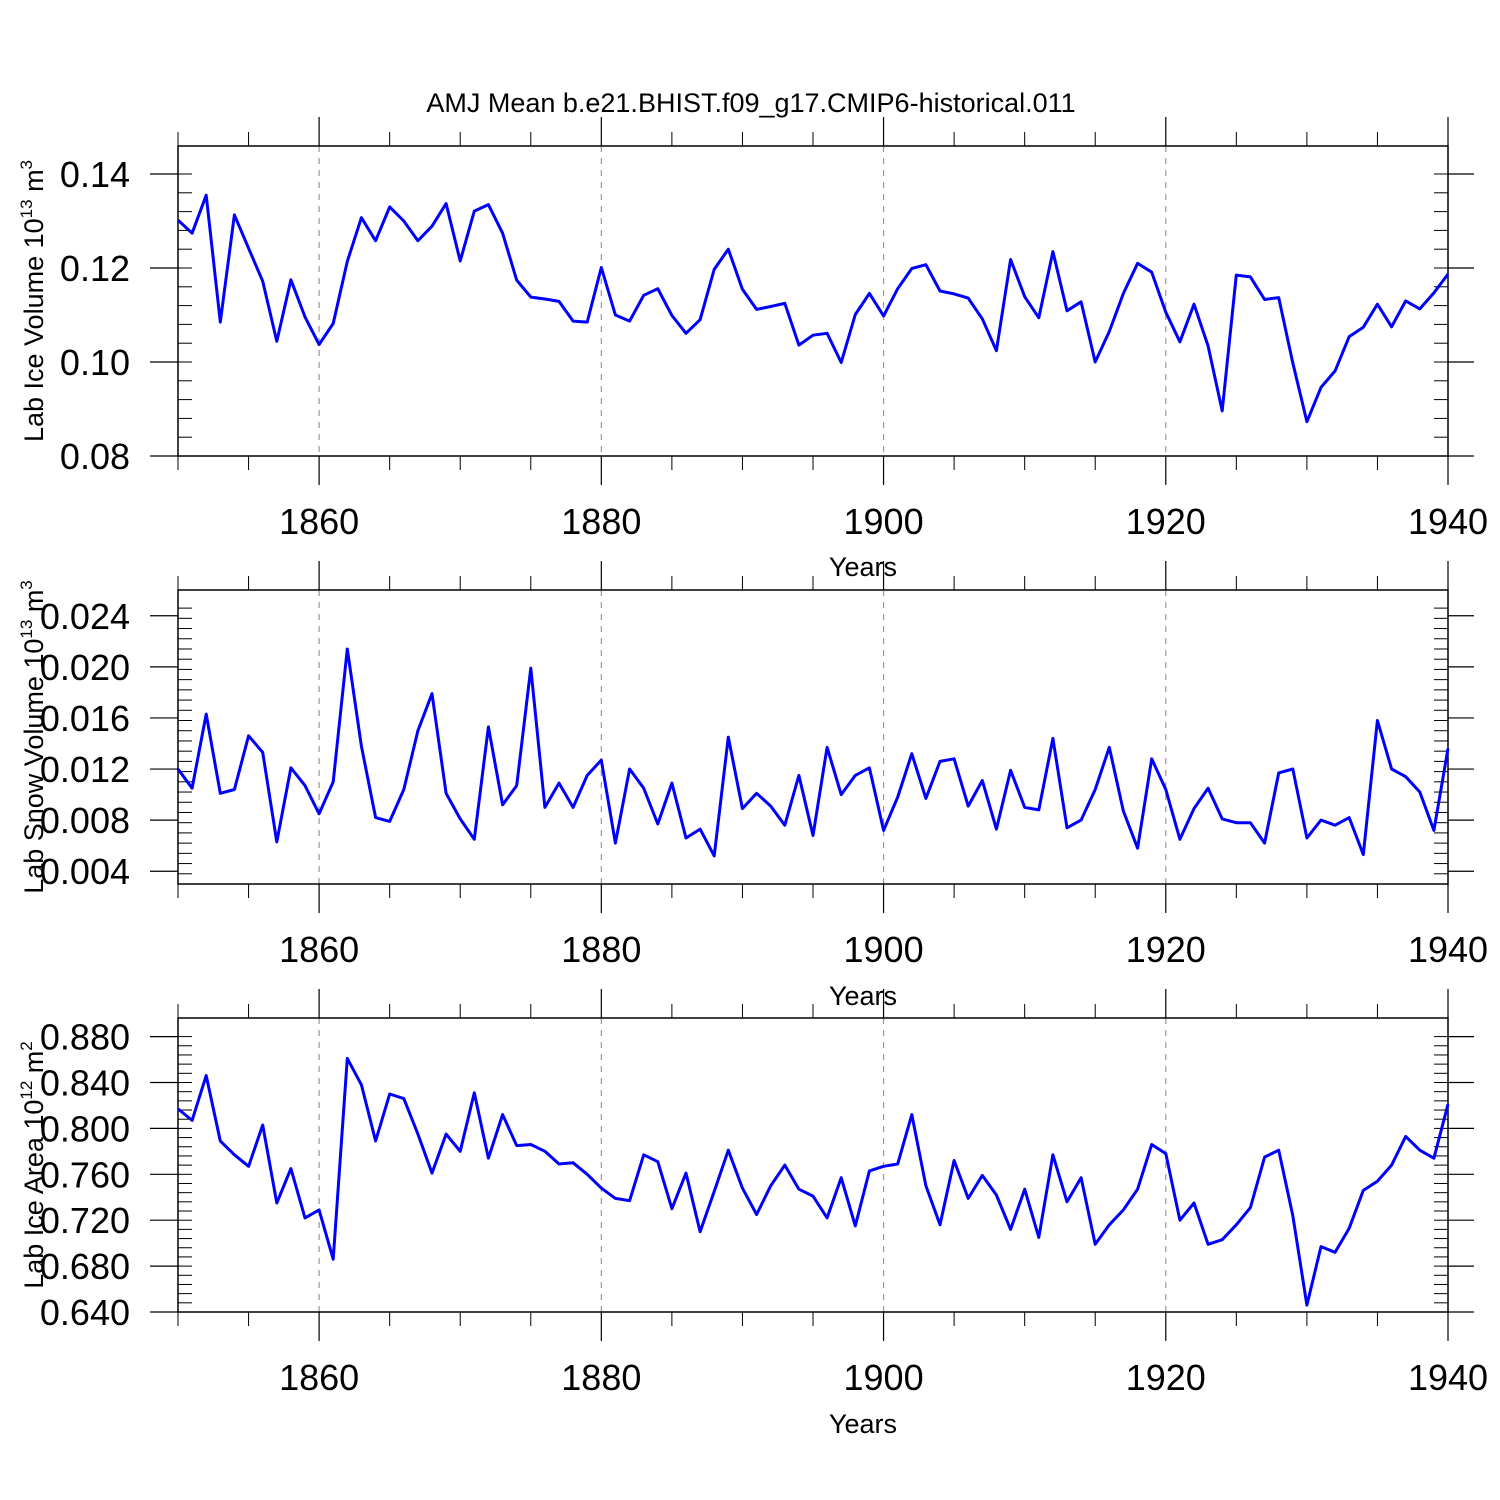 Image resolution: width=1500 pixels, height=1500 pixels. What do you see at coordinates (85, 1266) in the screenshot?
I see `y-tick-label: 0.680` at bounding box center [85, 1266].